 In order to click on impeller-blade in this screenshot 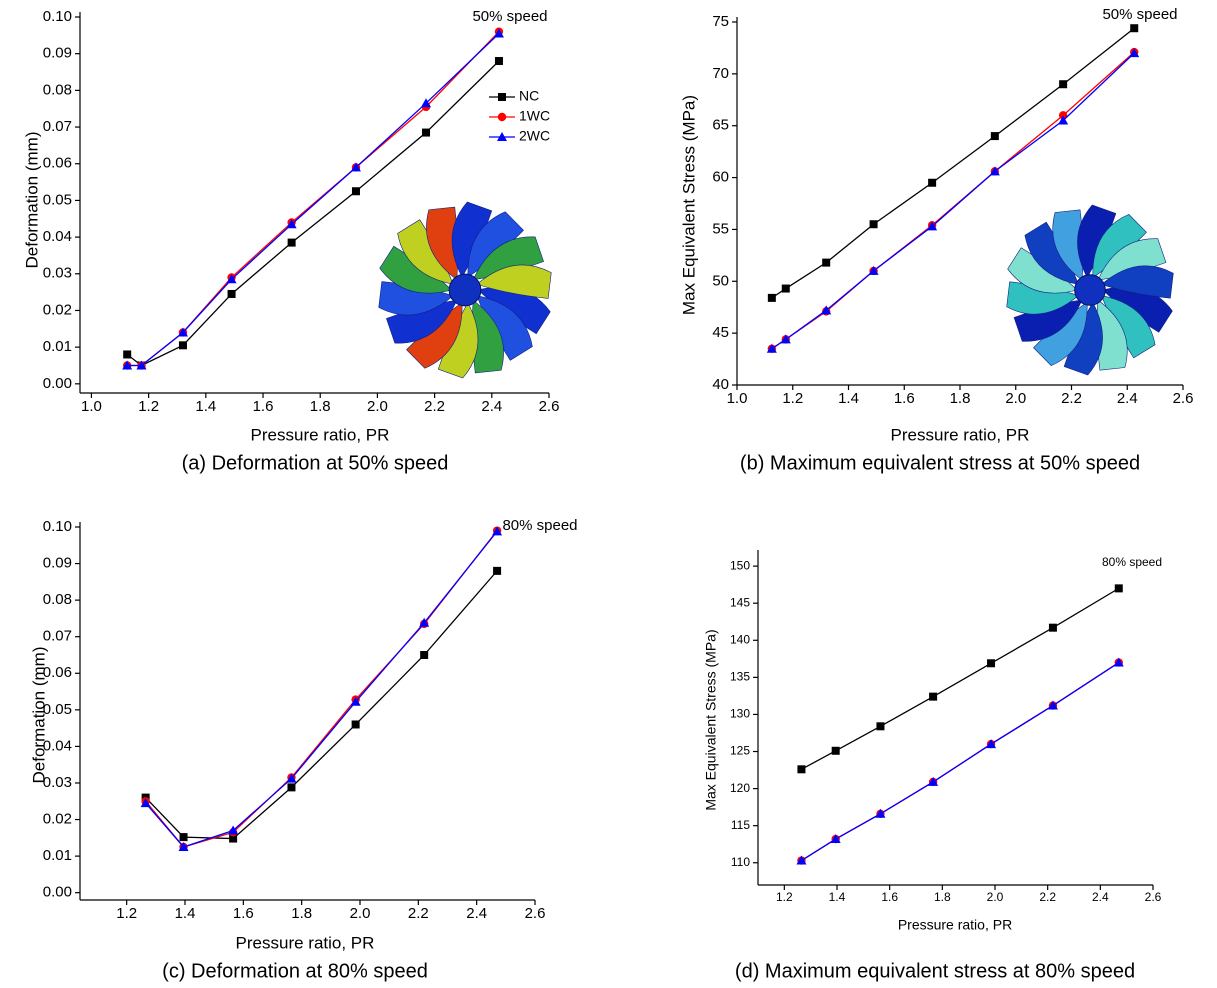, I will do `click(1137, 282)`.